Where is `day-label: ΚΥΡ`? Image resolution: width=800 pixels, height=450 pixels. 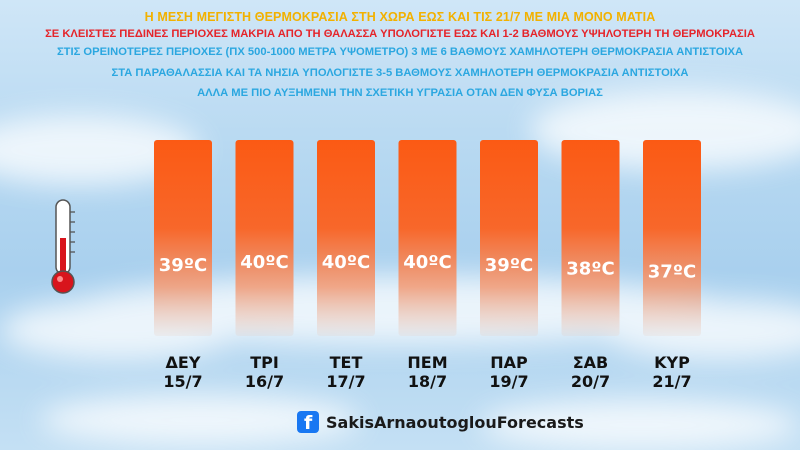
day-label: ΚΥΡ is located at coordinates (672, 362).